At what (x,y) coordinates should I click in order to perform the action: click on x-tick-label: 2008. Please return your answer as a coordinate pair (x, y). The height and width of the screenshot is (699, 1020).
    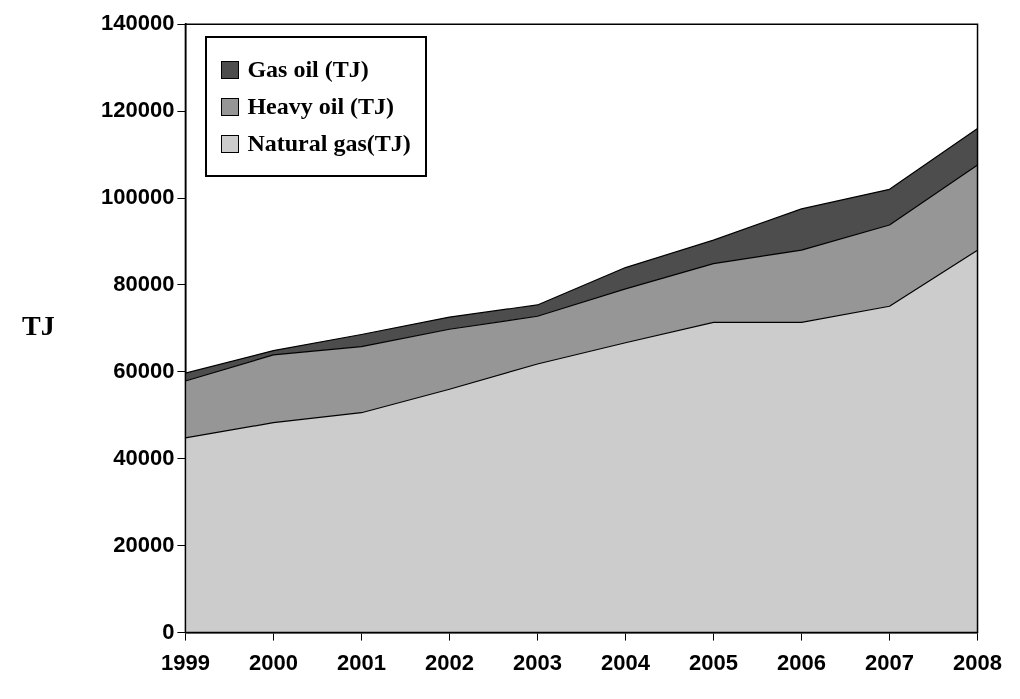
    Looking at the image, I should click on (978, 662).